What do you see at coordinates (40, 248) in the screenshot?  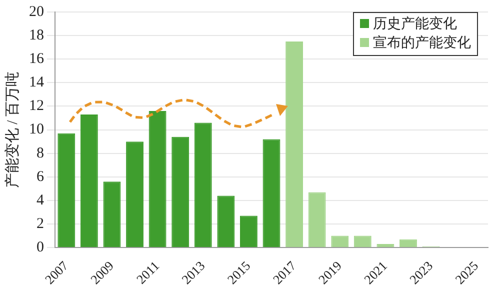 I see `y-tick-label: 0` at bounding box center [40, 248].